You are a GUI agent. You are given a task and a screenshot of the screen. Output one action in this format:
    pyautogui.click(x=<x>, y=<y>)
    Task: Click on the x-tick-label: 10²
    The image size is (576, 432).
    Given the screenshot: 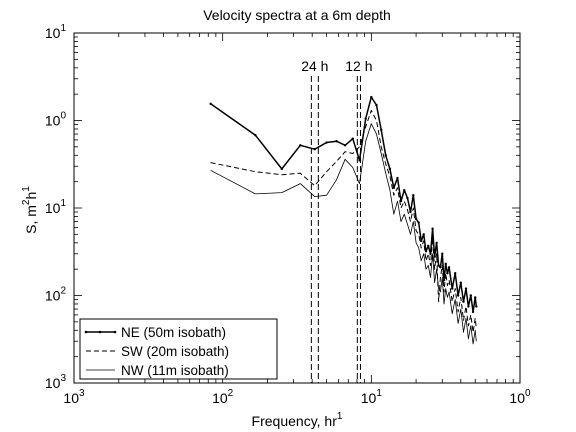 What is the action you would take?
    pyautogui.click(x=223, y=397)
    